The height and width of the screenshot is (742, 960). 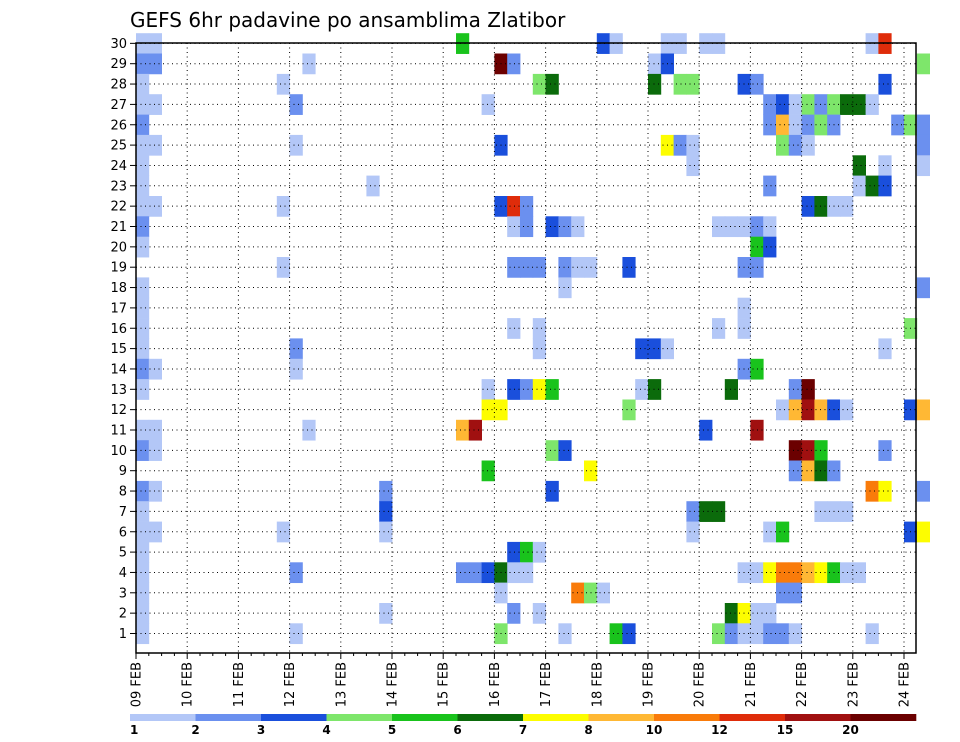 I want to click on y-tick-label: 19, so click(x=118, y=268).